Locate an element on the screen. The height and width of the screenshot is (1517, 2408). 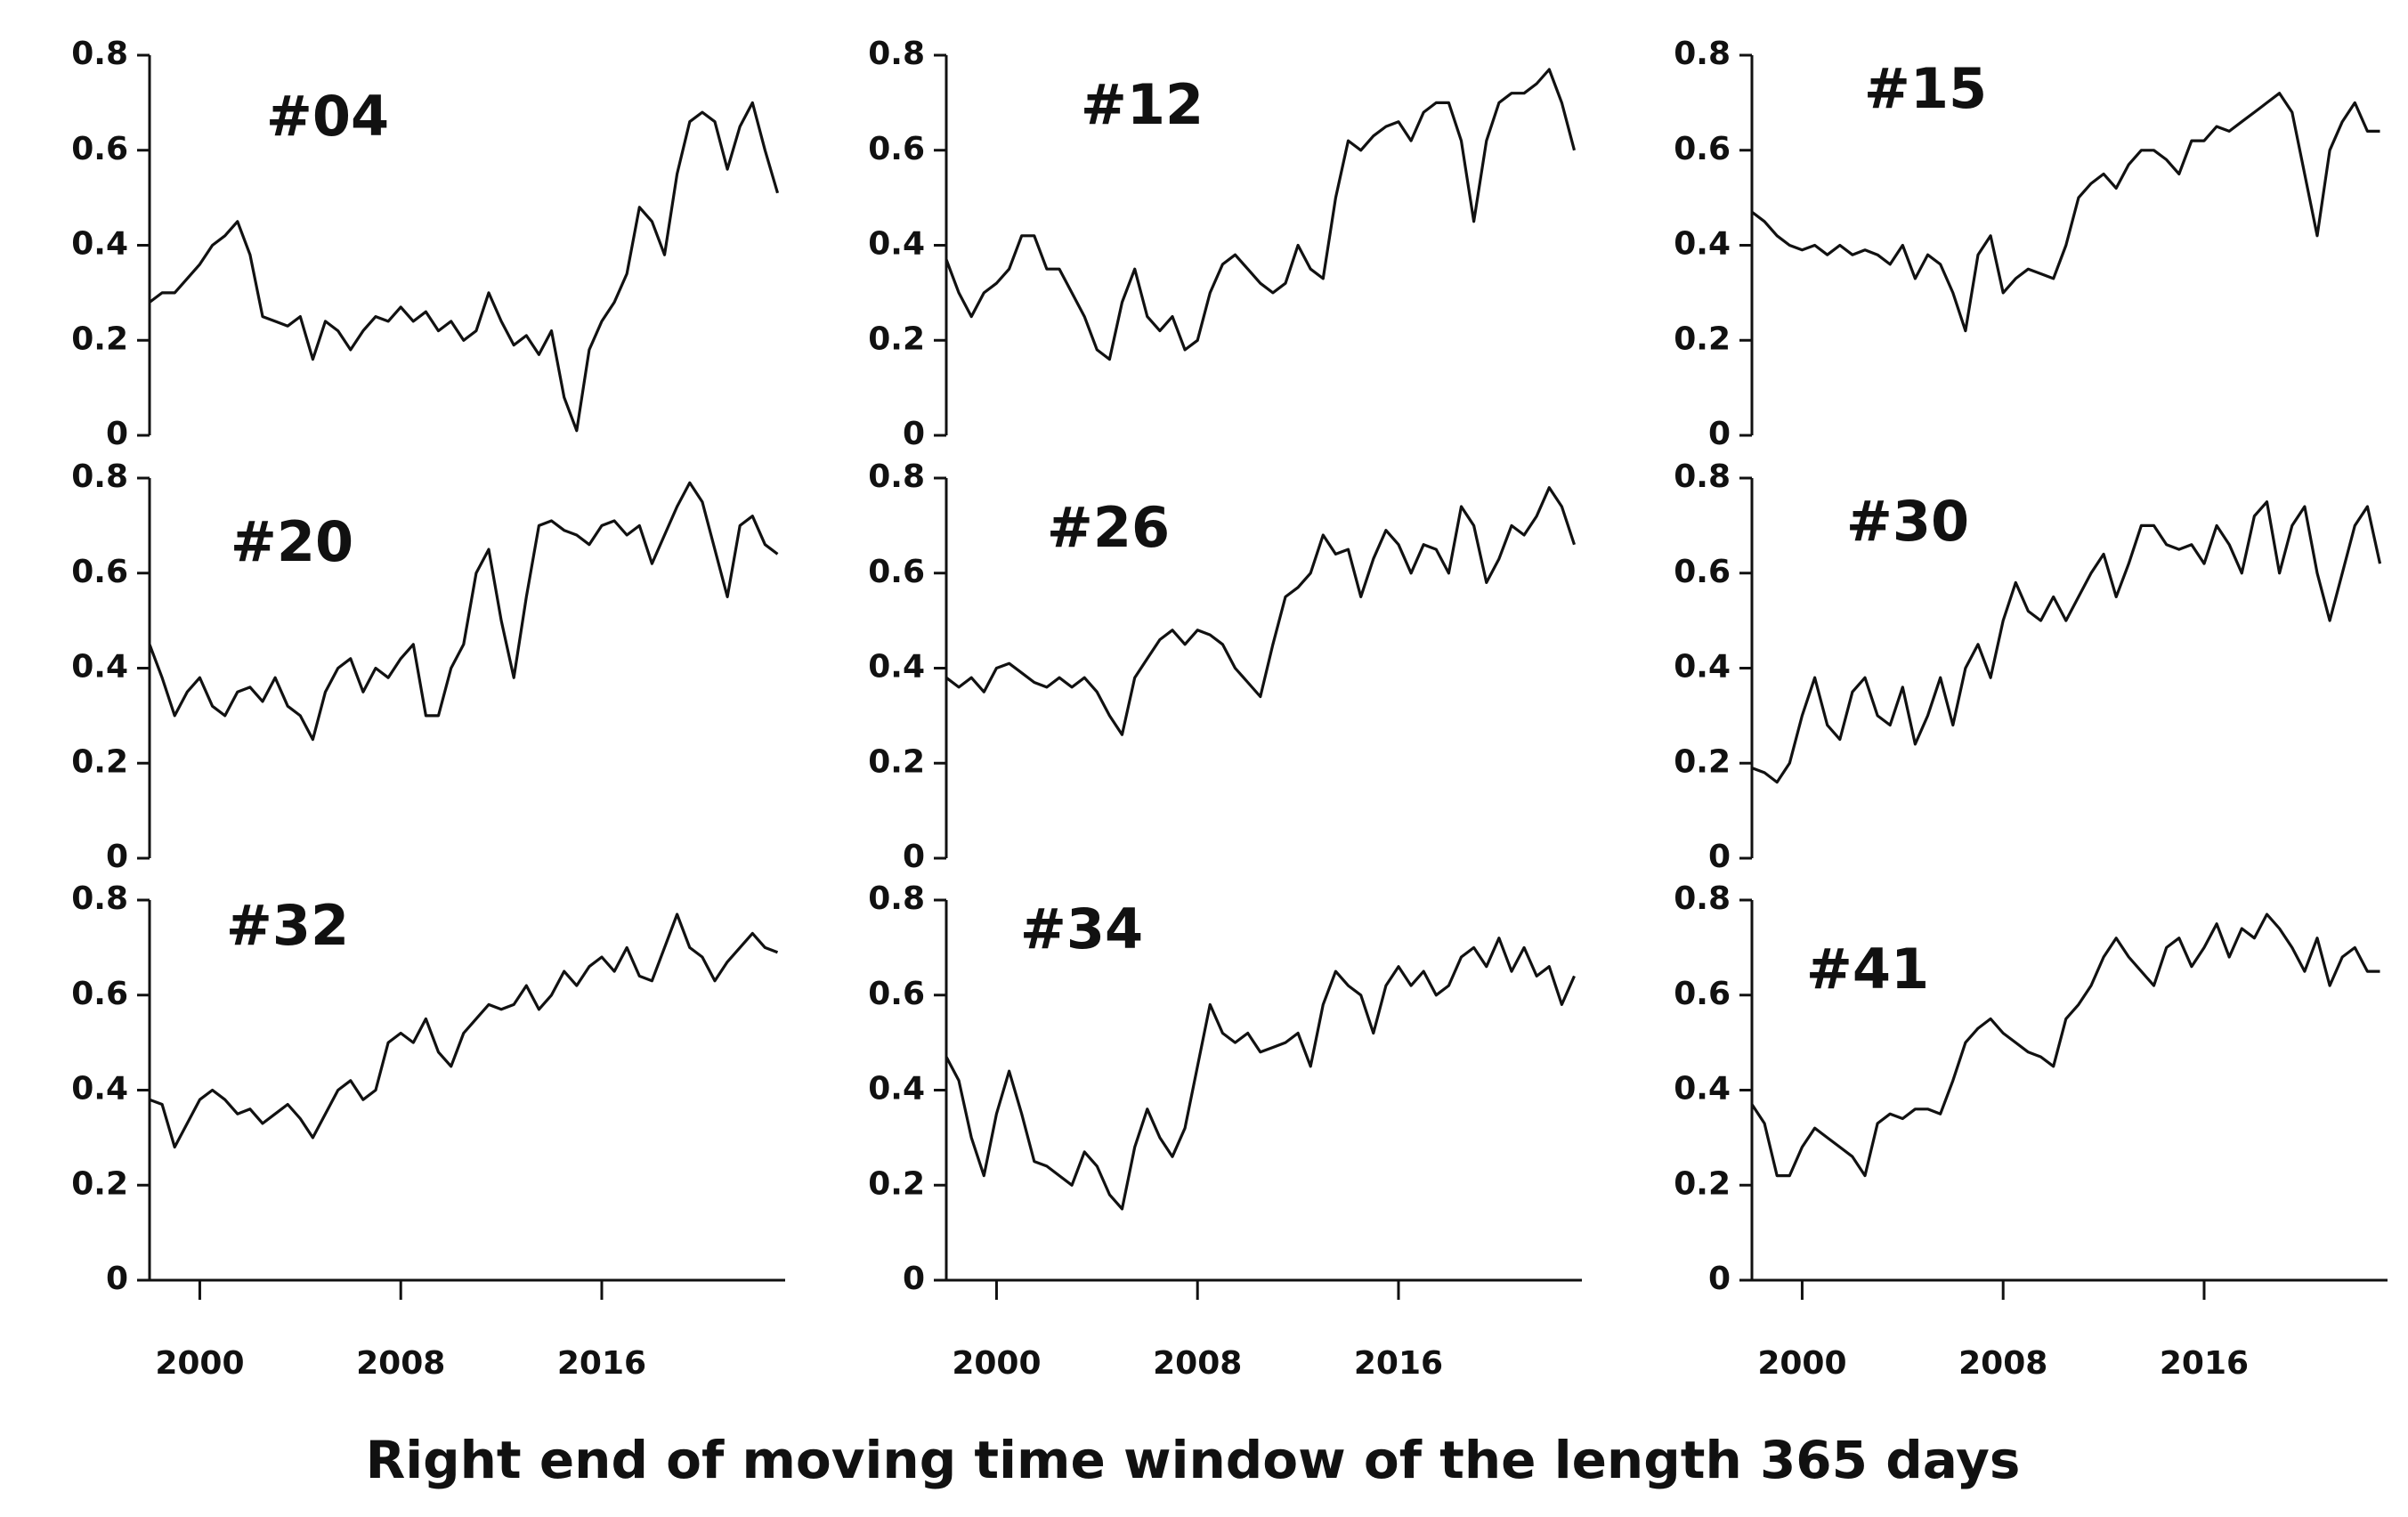
panel-title: #41 is located at coordinates (1867, 969).